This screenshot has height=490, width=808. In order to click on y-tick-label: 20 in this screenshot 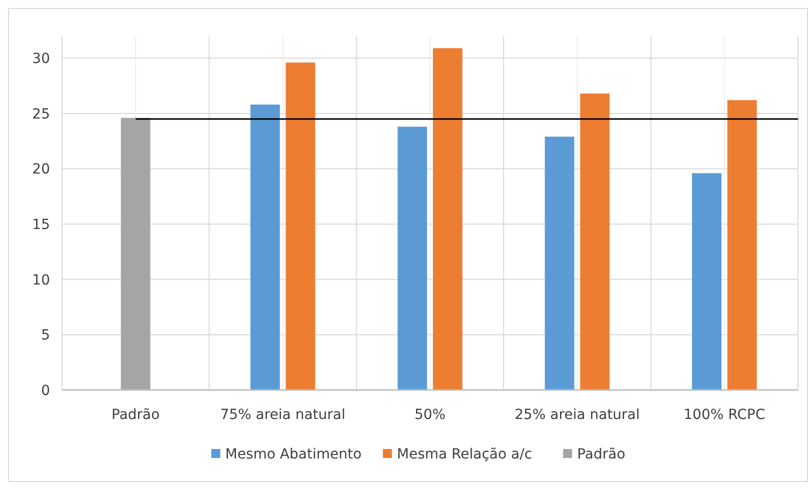, I will do `click(41, 170)`.